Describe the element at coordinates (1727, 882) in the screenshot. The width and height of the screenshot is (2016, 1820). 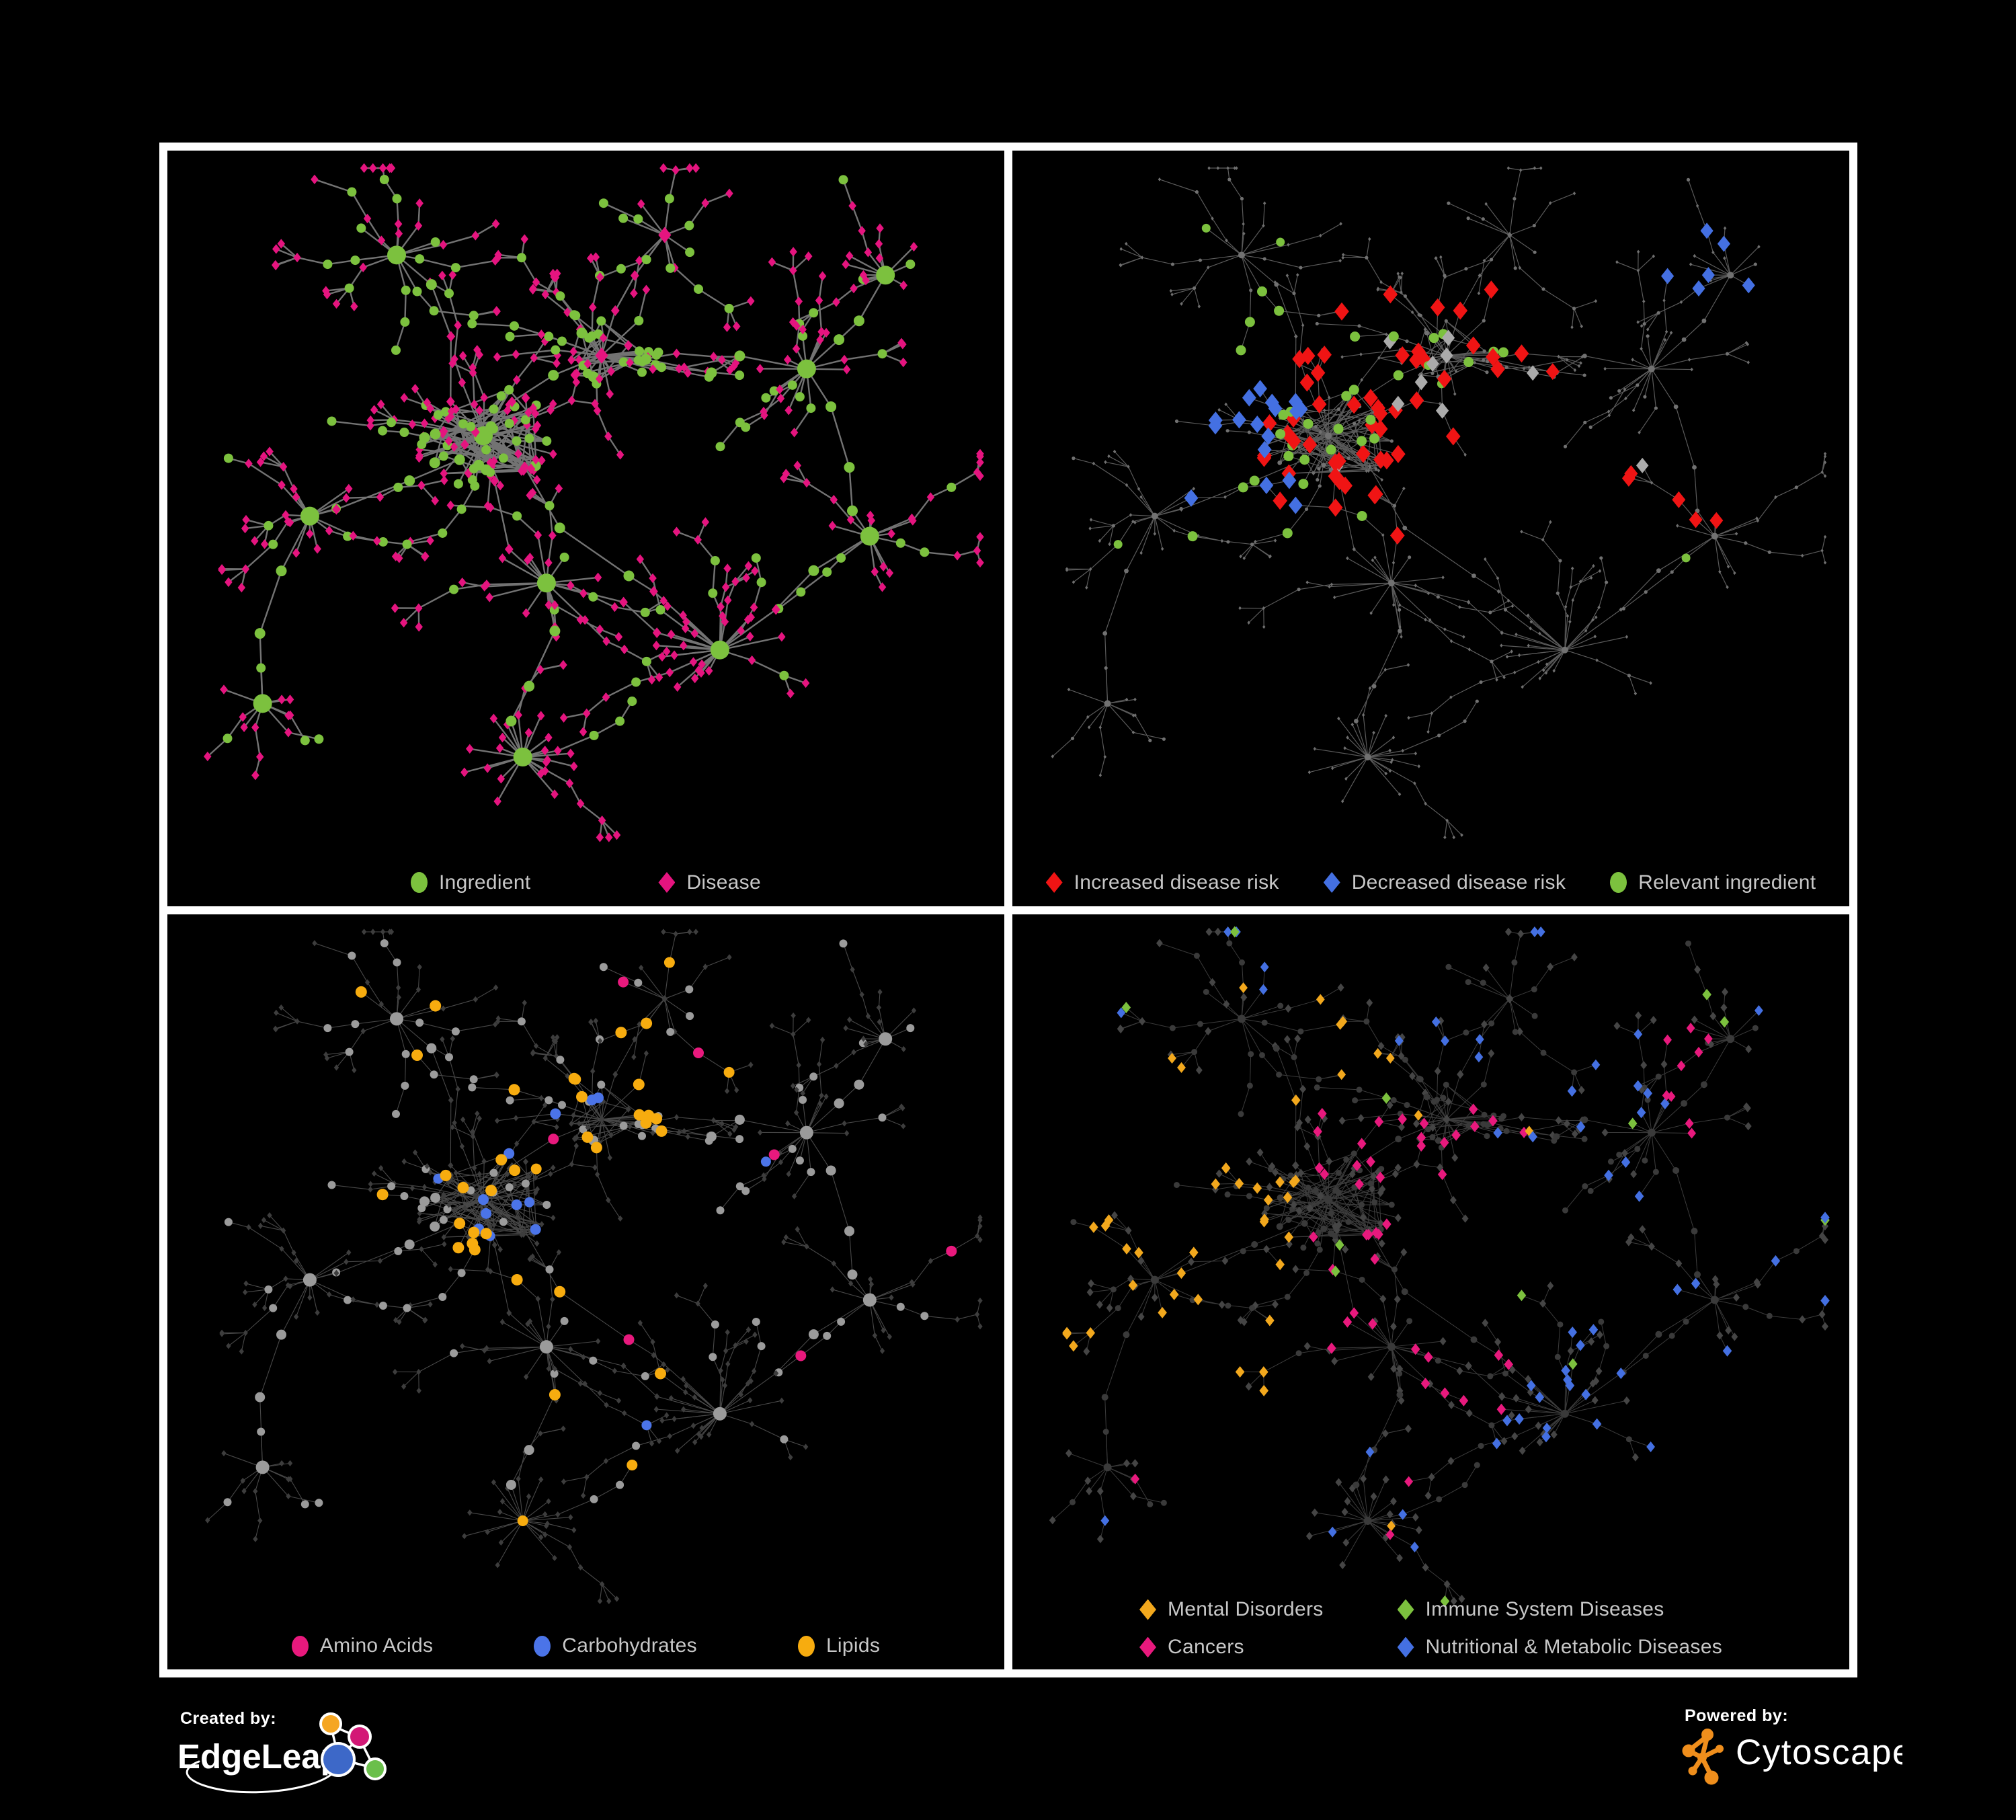
I see `legend-label: Relevant ingredient` at that location.